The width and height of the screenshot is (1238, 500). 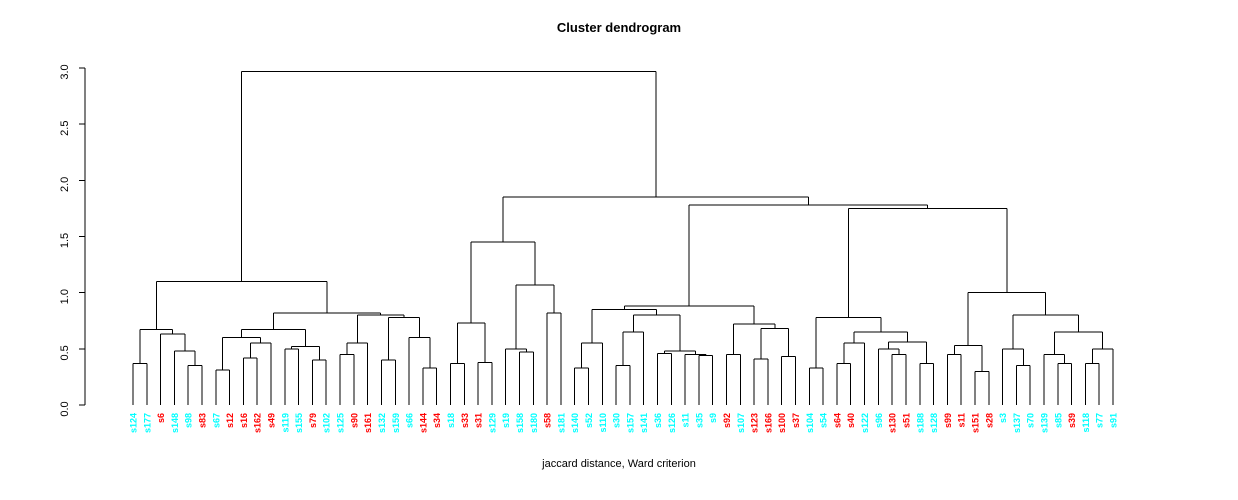 I want to click on leaf-label: s161, so click(x=368, y=423).